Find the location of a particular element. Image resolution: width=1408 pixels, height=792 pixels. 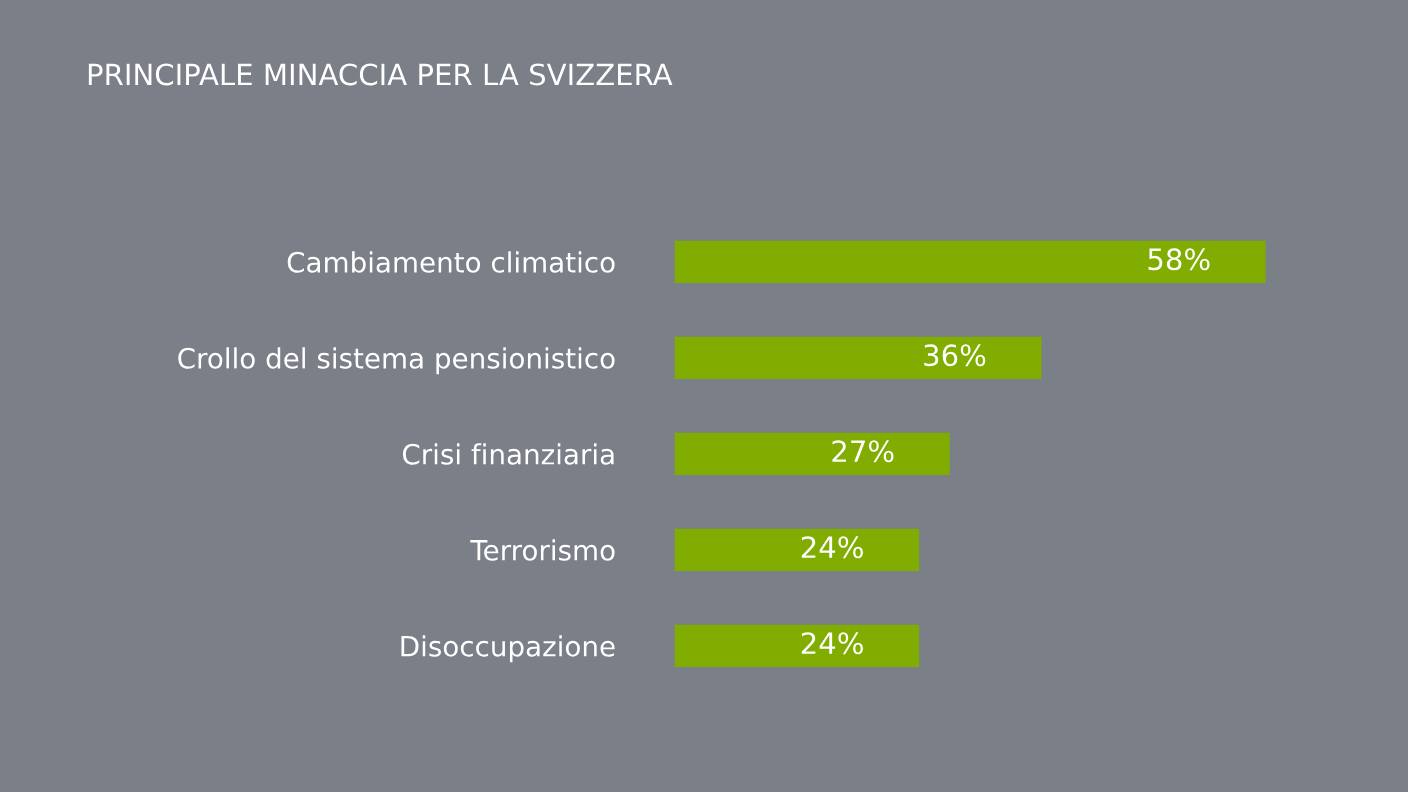

text: PRINCIPALE MINACCIA PER LA SVIZZERA is located at coordinates (380, 74).